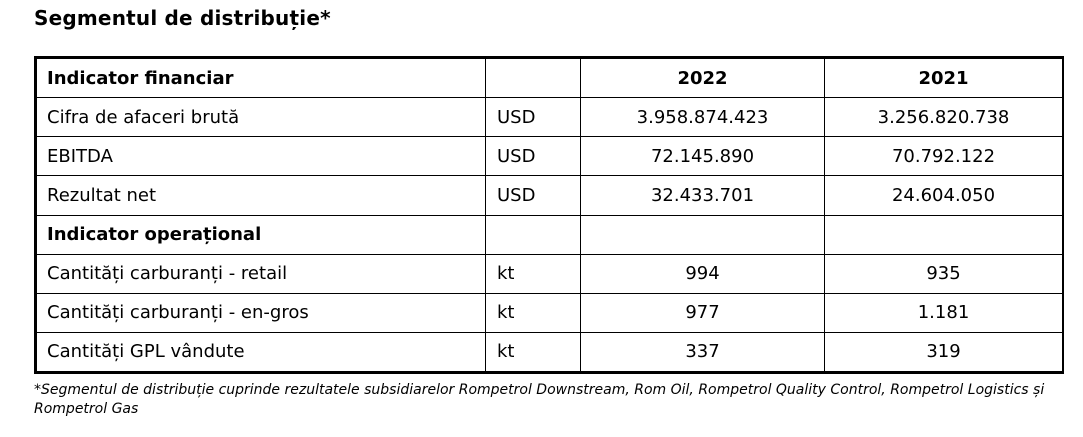  What do you see at coordinates (261, 117) in the screenshot?
I see `row-label: Cifra de afaceri brută` at bounding box center [261, 117].